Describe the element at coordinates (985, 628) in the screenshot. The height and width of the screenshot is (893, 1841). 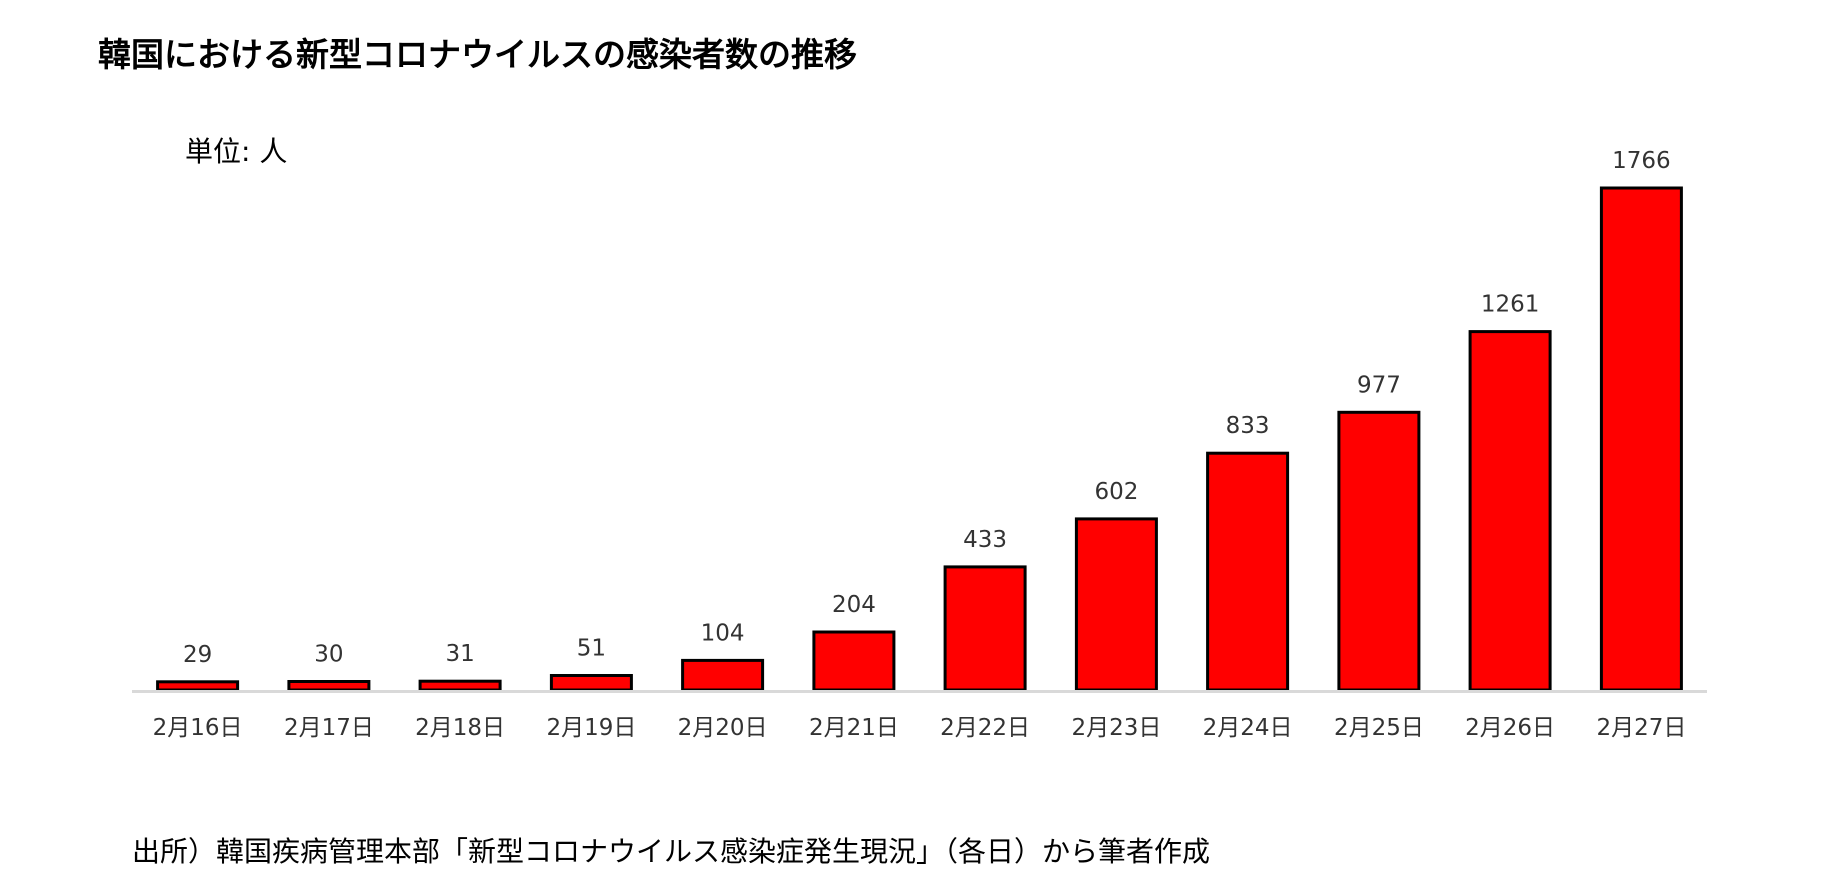
I see `bar-2月22日` at that location.